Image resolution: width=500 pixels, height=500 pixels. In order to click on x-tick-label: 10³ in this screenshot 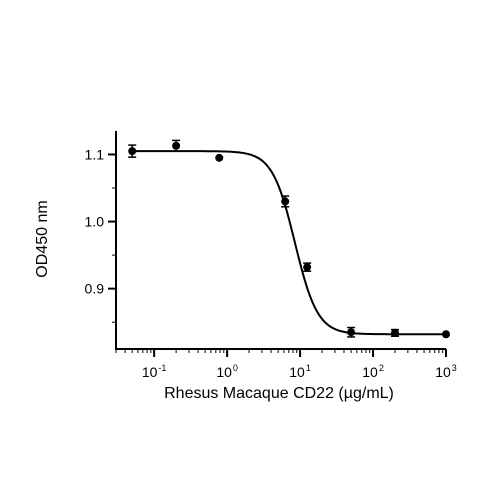, I will do `click(446, 371)`.